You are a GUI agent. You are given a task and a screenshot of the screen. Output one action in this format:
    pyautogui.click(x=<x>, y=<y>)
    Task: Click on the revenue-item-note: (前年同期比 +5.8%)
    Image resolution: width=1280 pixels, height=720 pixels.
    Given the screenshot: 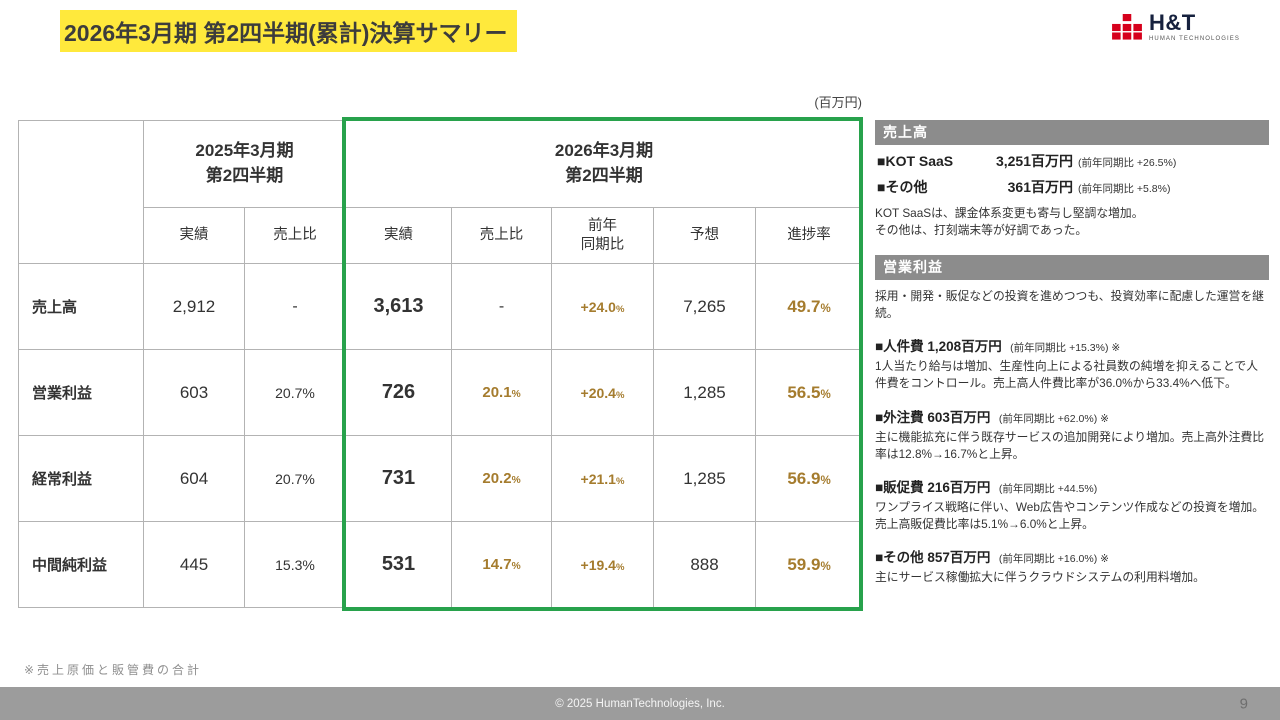 What is the action you would take?
    pyautogui.click(x=1124, y=189)
    